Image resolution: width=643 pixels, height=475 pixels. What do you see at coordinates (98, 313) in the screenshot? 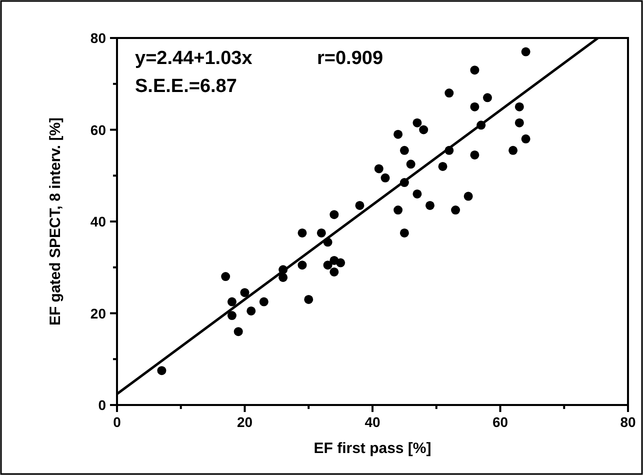
I see `y-tick-label: 20` at bounding box center [98, 313].